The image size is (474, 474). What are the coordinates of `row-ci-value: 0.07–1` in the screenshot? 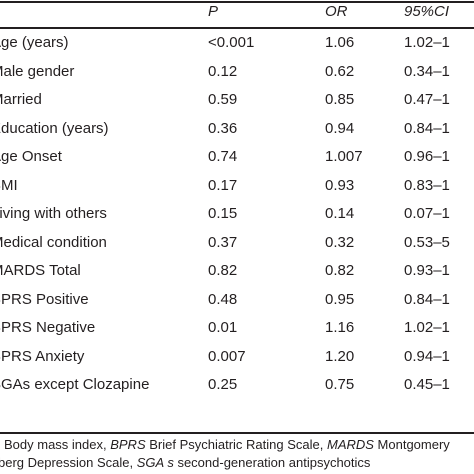 It's located at (427, 213).